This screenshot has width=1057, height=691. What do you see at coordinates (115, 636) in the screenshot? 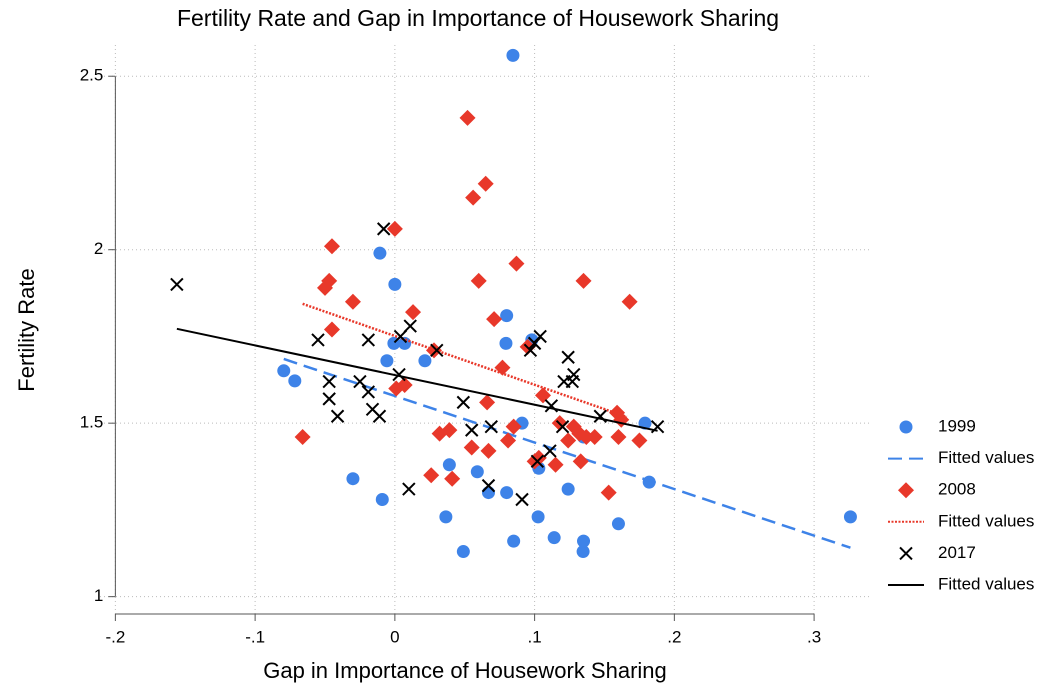
I see `x-tick-label: -.2` at bounding box center [115, 636].